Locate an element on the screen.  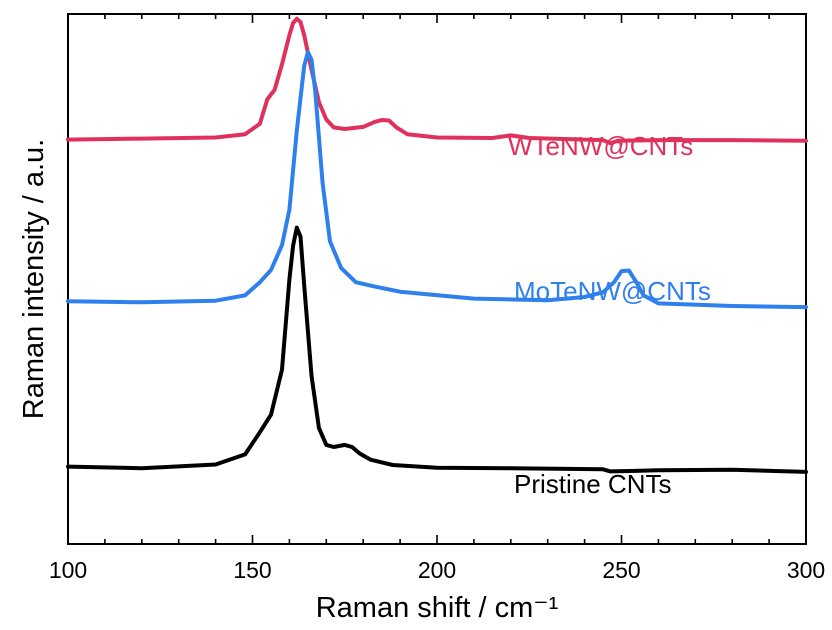
x-tick-label-250: 250 is located at coordinates (621, 570).